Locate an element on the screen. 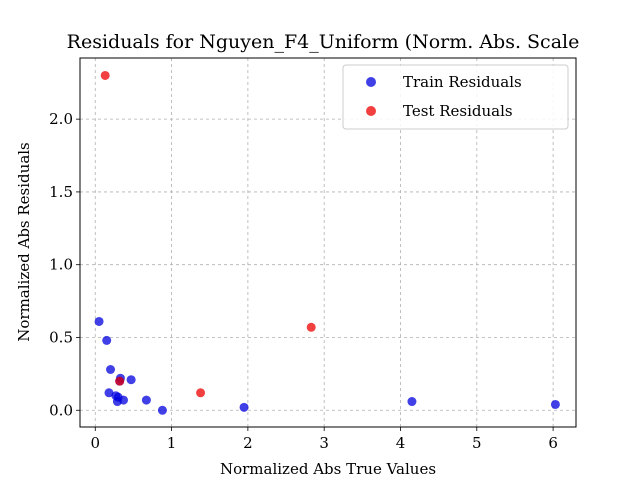 The height and width of the screenshot is (480, 640). x-tick-label: 3 is located at coordinates (324, 443).